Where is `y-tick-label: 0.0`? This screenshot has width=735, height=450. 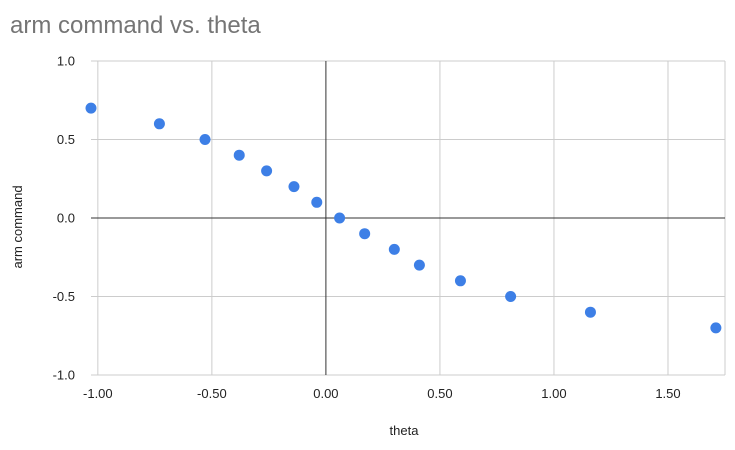
y-tick-label: 0.0 is located at coordinates (66, 218).